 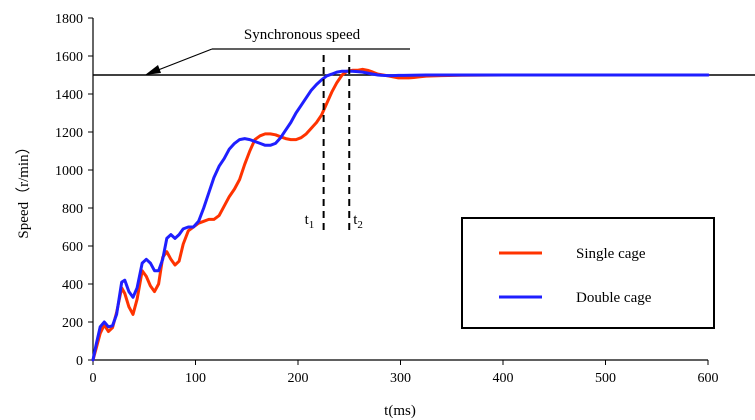 What do you see at coordinates (72, 285) in the screenshot?
I see `y-tick-label: 400` at bounding box center [72, 285].